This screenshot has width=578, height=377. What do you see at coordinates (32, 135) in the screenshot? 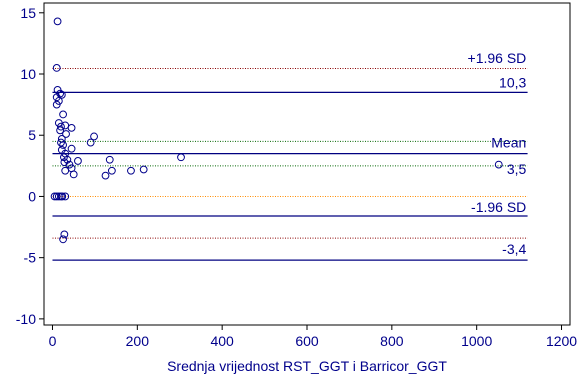
I see `y-tick-label: 5` at bounding box center [32, 135].